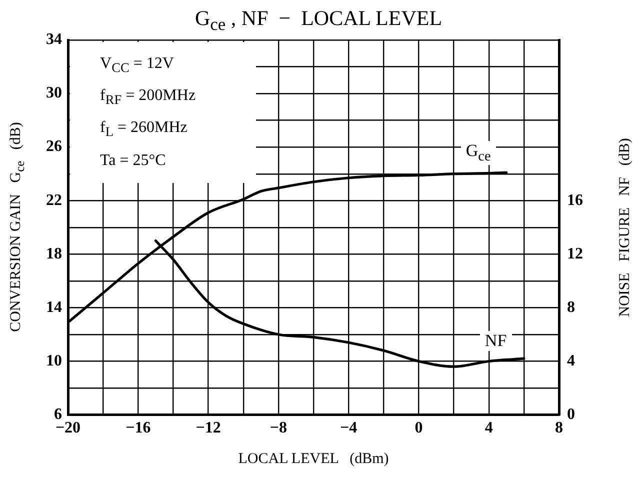 The height and width of the screenshot is (480, 637). Describe the element at coordinates (575, 200) in the screenshot. I see `y2-tick-label: 16` at that location.